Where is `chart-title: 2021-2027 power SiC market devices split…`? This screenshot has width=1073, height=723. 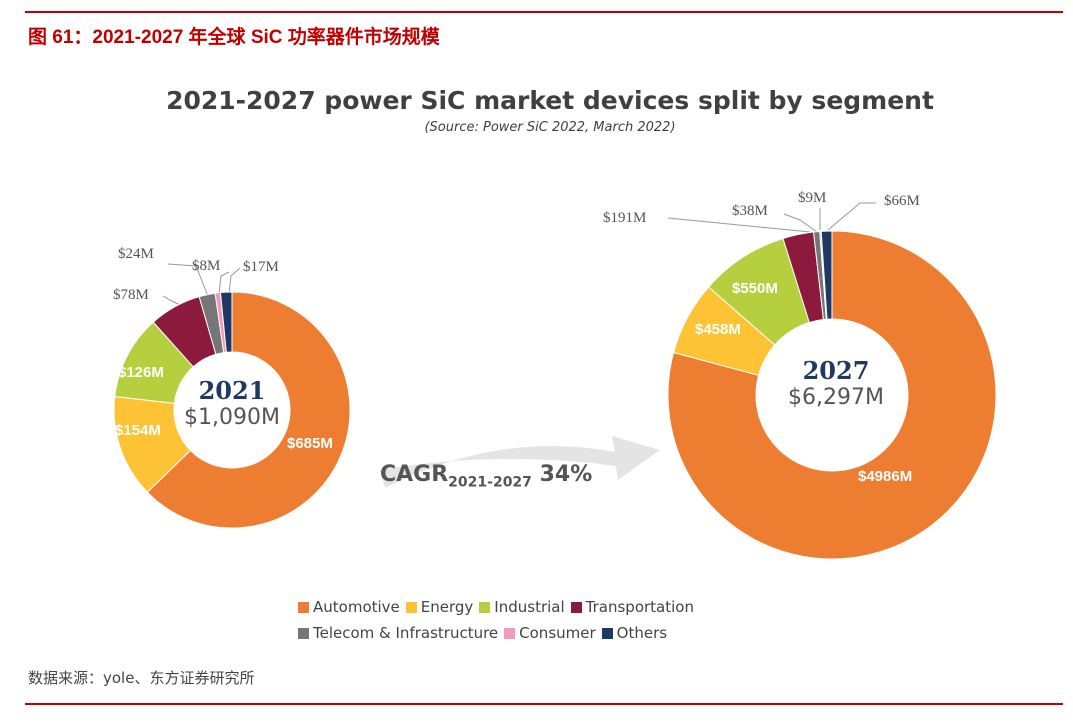 chart-title: 2021-2027 power SiC market devices split… is located at coordinates (550, 100).